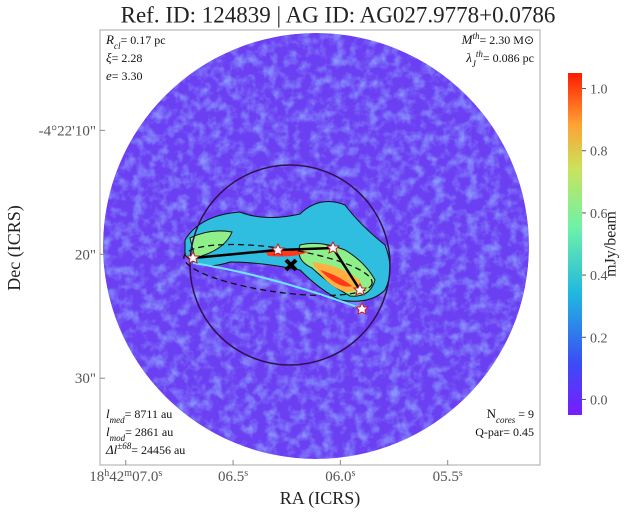 This screenshot has height=520, width=636. I want to click on annotation: Ncores = 9, so click(510, 415).